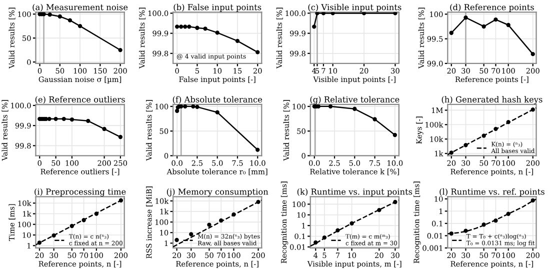 The width and height of the screenshot is (550, 271). Describe the element at coordinates (355, 8) in the screenshot. I see `chart-title: (c) Visible input points` at that location.